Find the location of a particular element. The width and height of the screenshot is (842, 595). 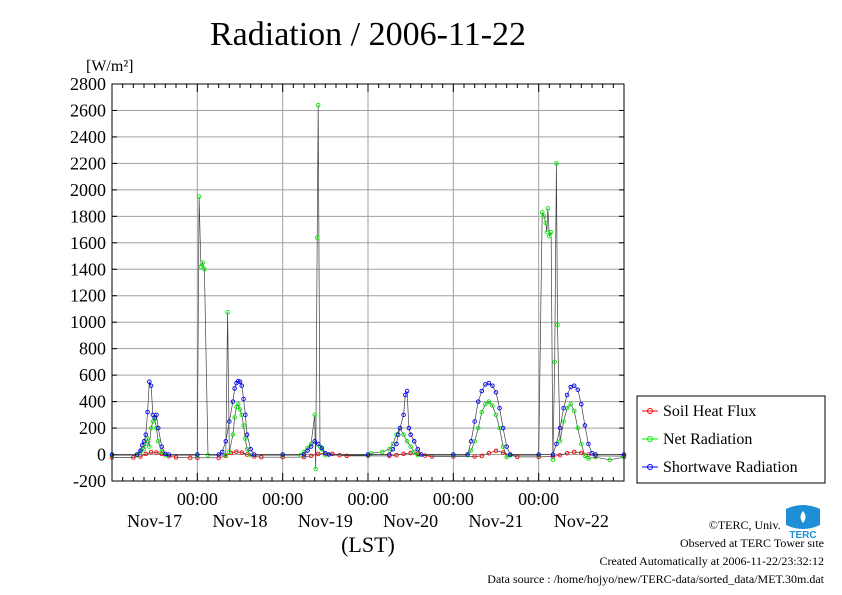

series-line is located at coordinates (368, 417).